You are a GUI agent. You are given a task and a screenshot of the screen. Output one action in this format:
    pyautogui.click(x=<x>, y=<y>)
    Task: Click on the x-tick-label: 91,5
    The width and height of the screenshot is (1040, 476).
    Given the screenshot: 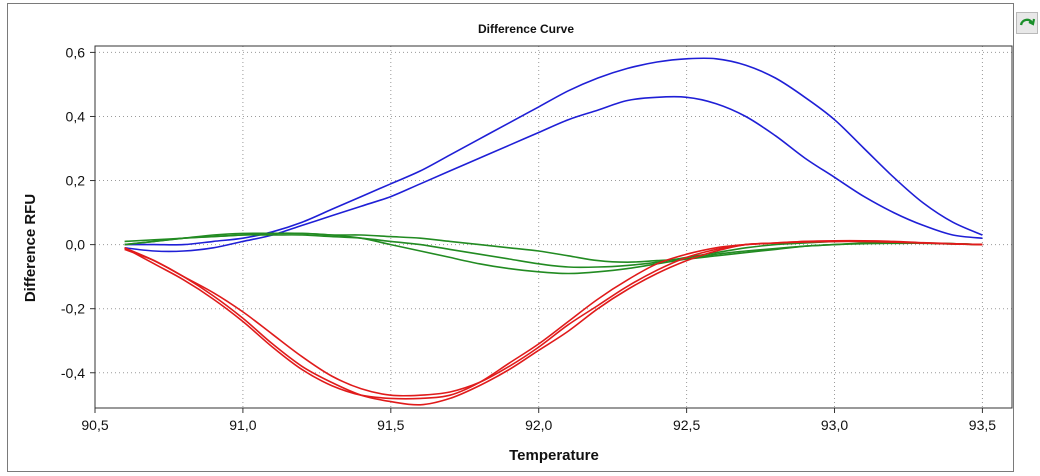 What is the action you would take?
    pyautogui.click(x=390, y=425)
    